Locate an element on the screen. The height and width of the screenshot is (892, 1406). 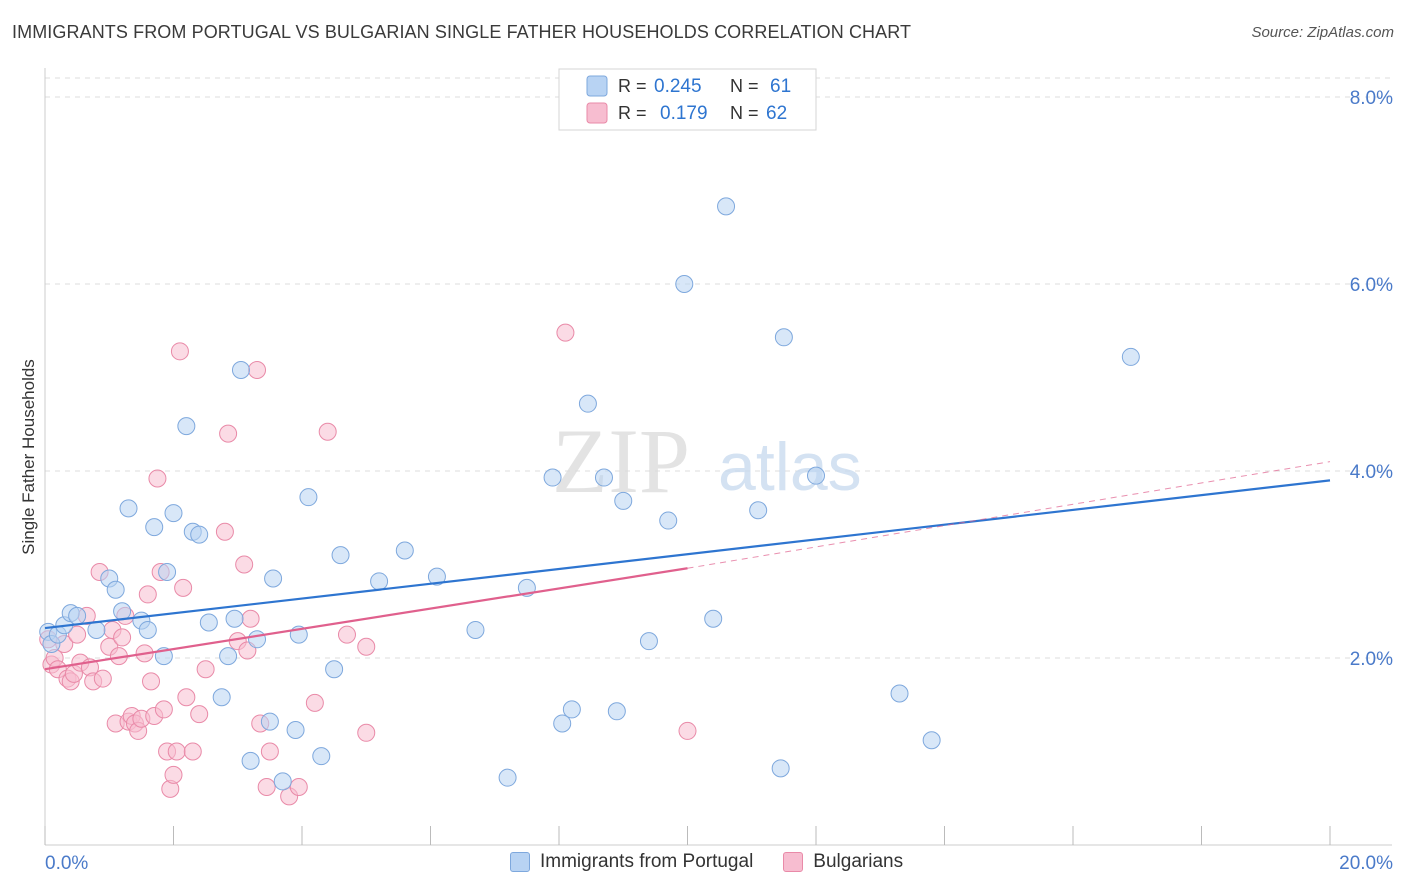
x-tick-label-end: 20.0% is located at coordinates (1366, 863).